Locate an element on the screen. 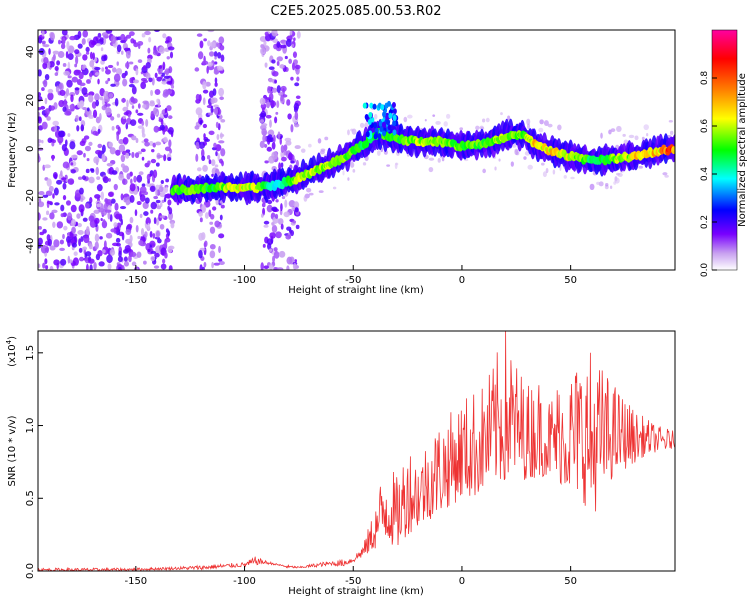 This screenshot has width=750, height=600. colorbar-gradient is located at coordinates (724, 150).